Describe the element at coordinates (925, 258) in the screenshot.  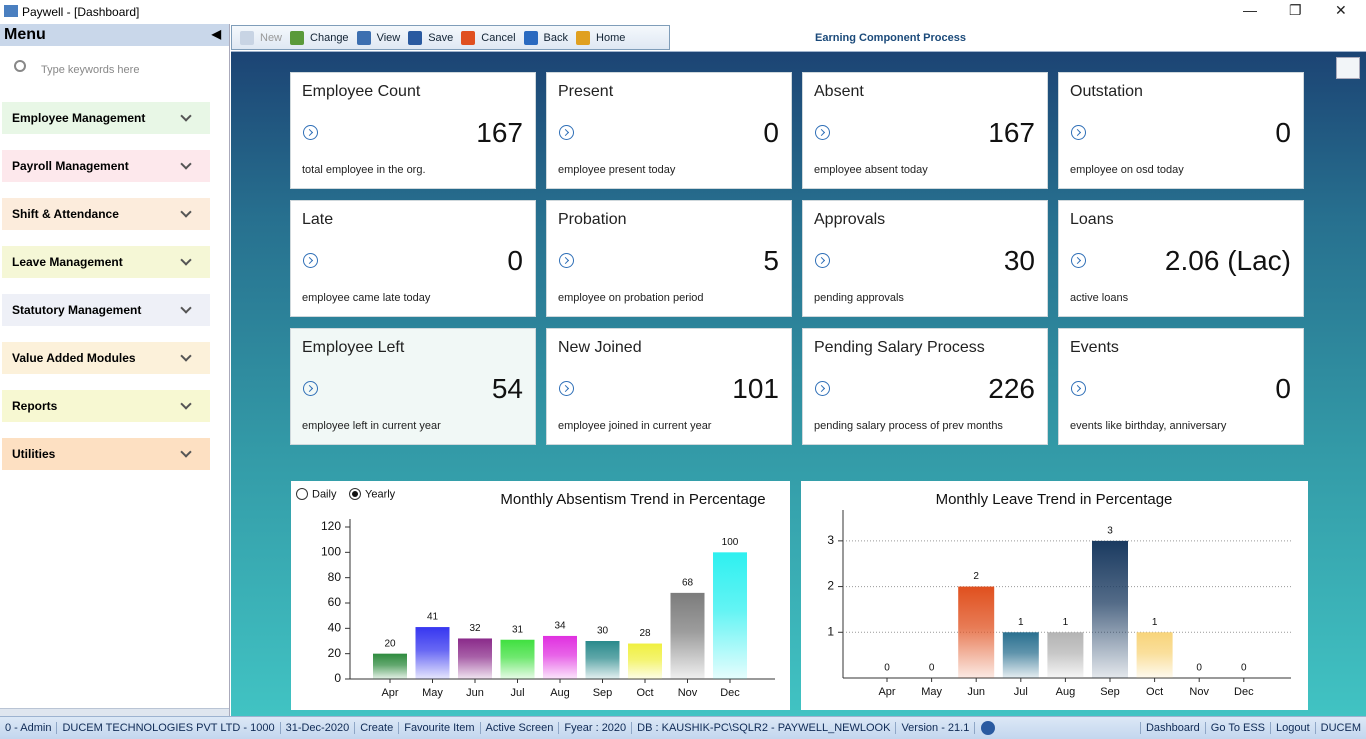
I see `stat-card: Approvals30pending approvals` at that location.